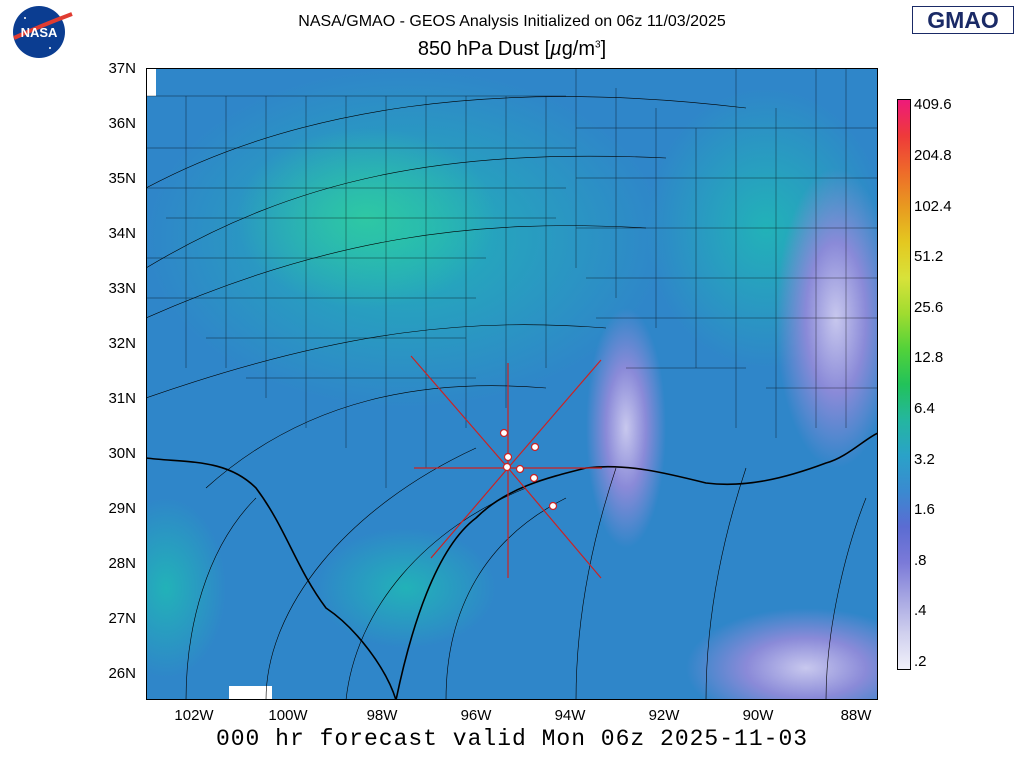 This screenshot has width=1024, height=768. I want to click on colorbar-label: .4, so click(920, 610).